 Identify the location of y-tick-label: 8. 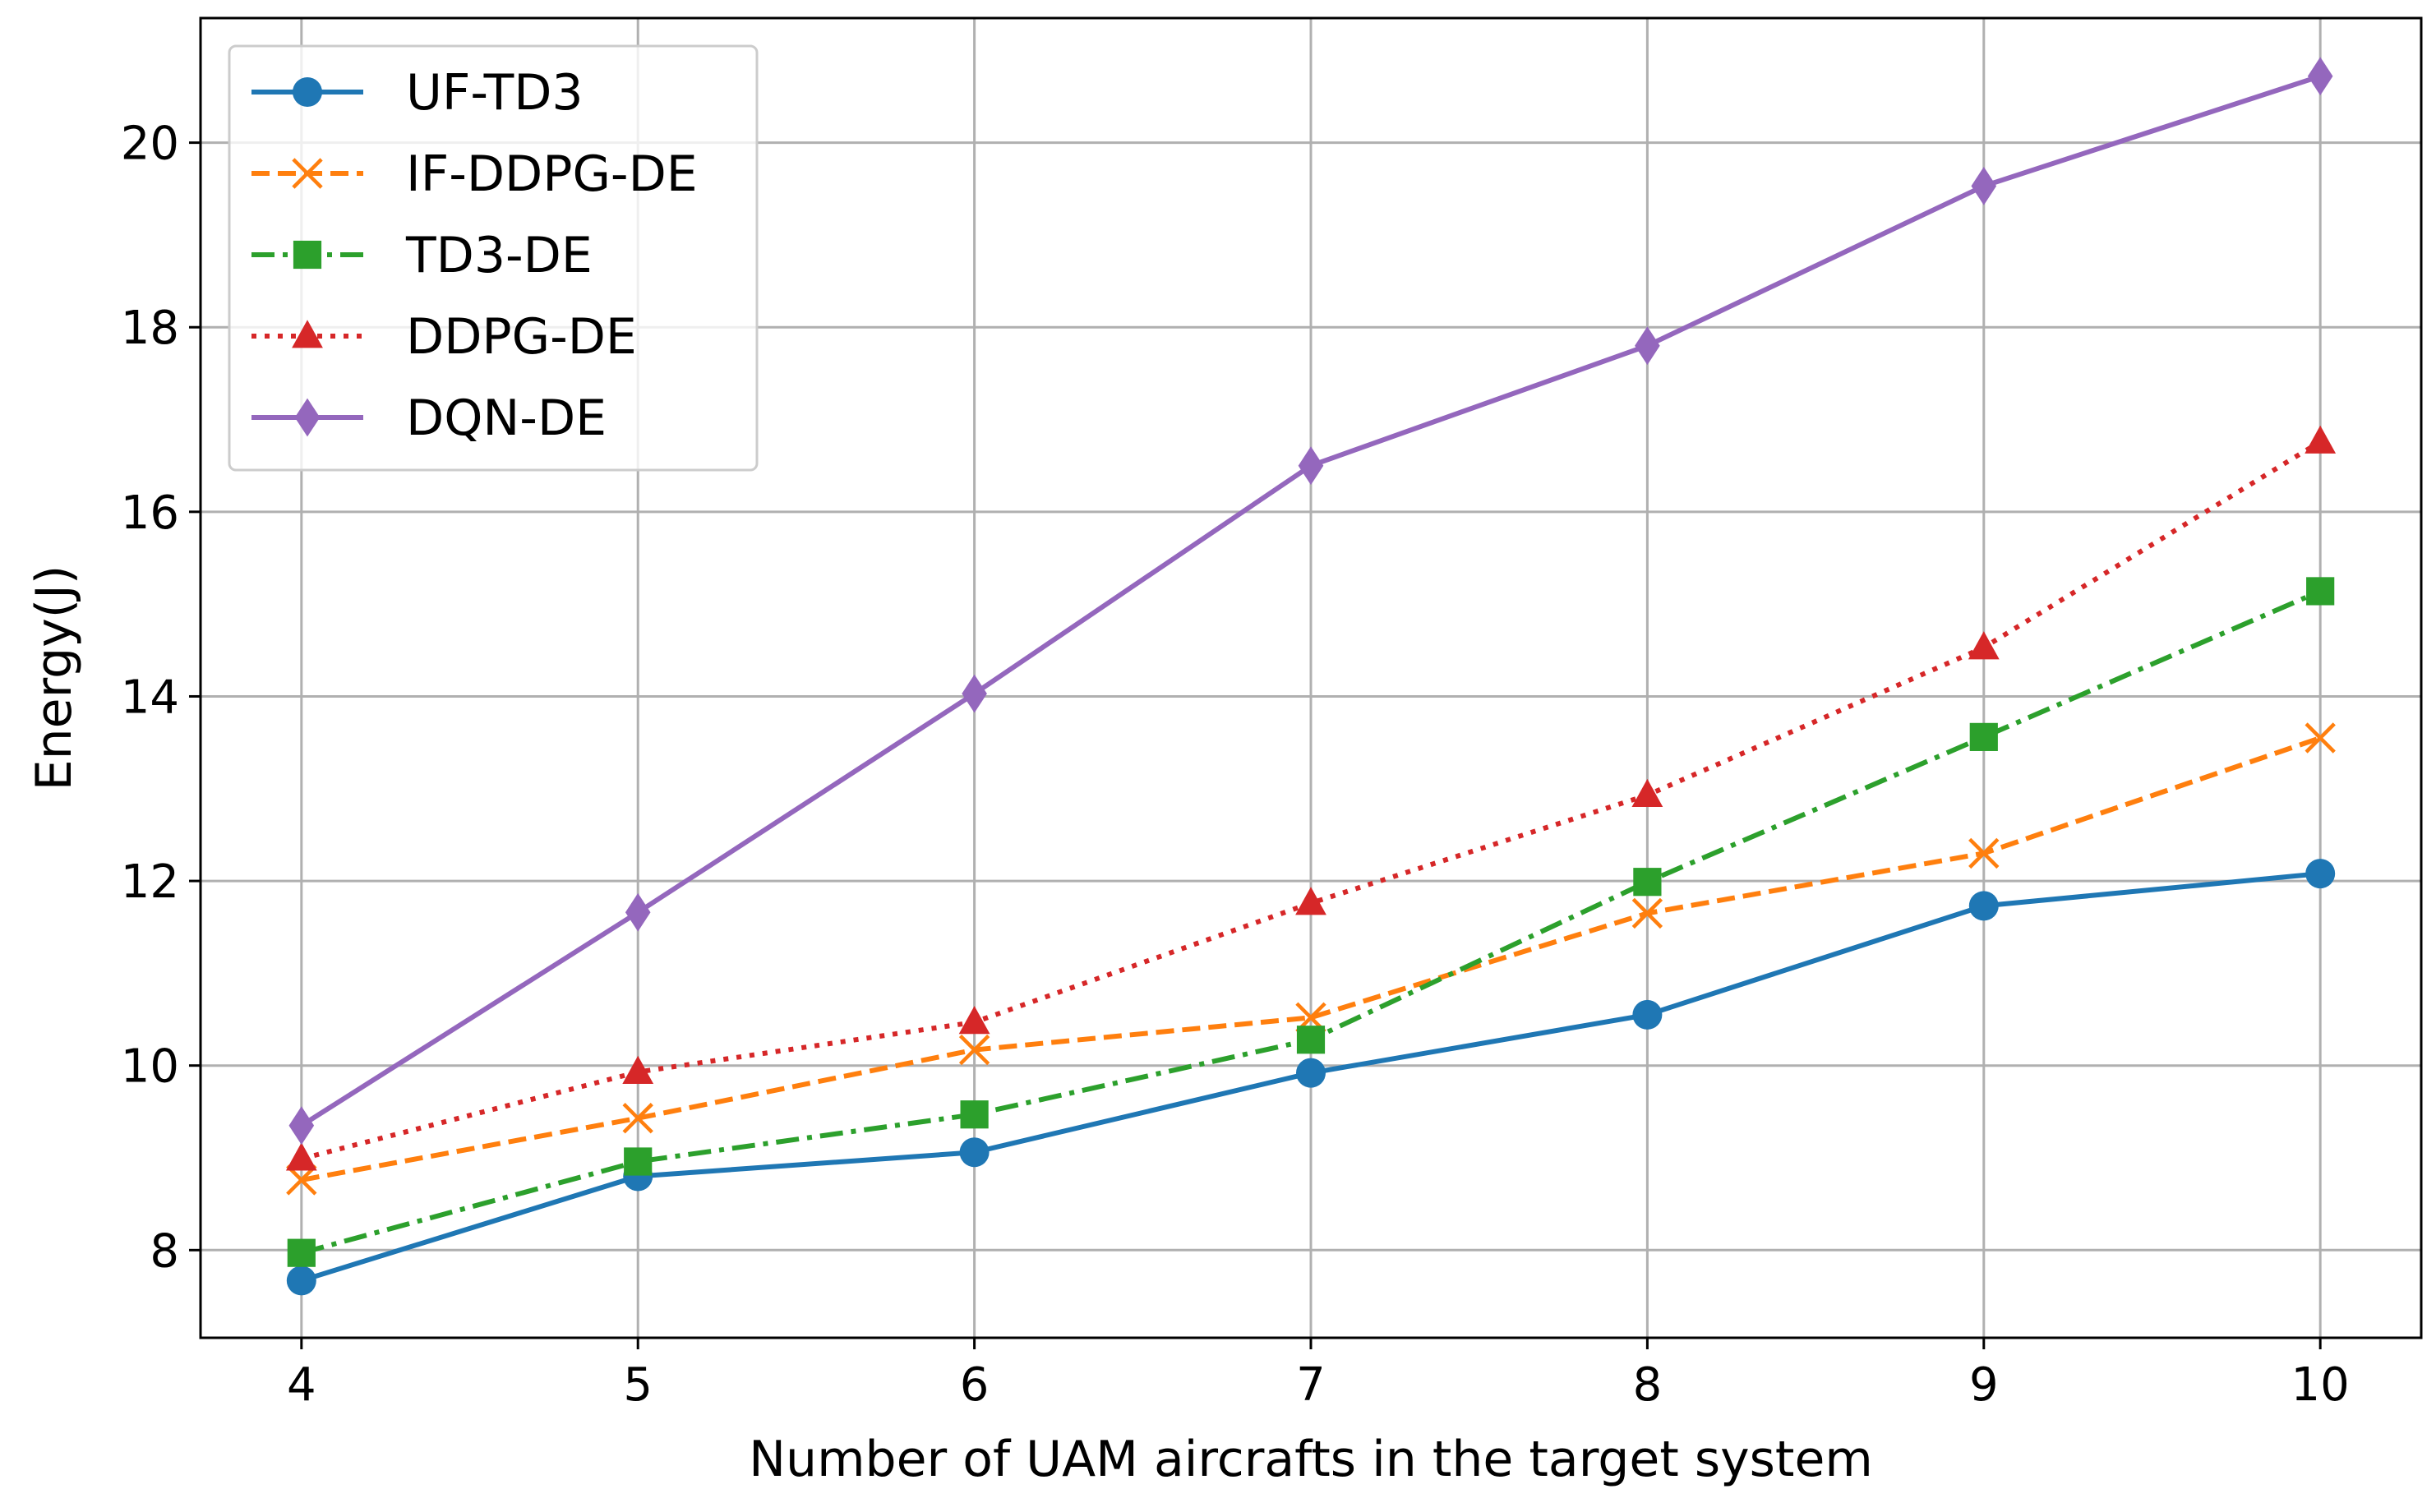
(164, 1251).